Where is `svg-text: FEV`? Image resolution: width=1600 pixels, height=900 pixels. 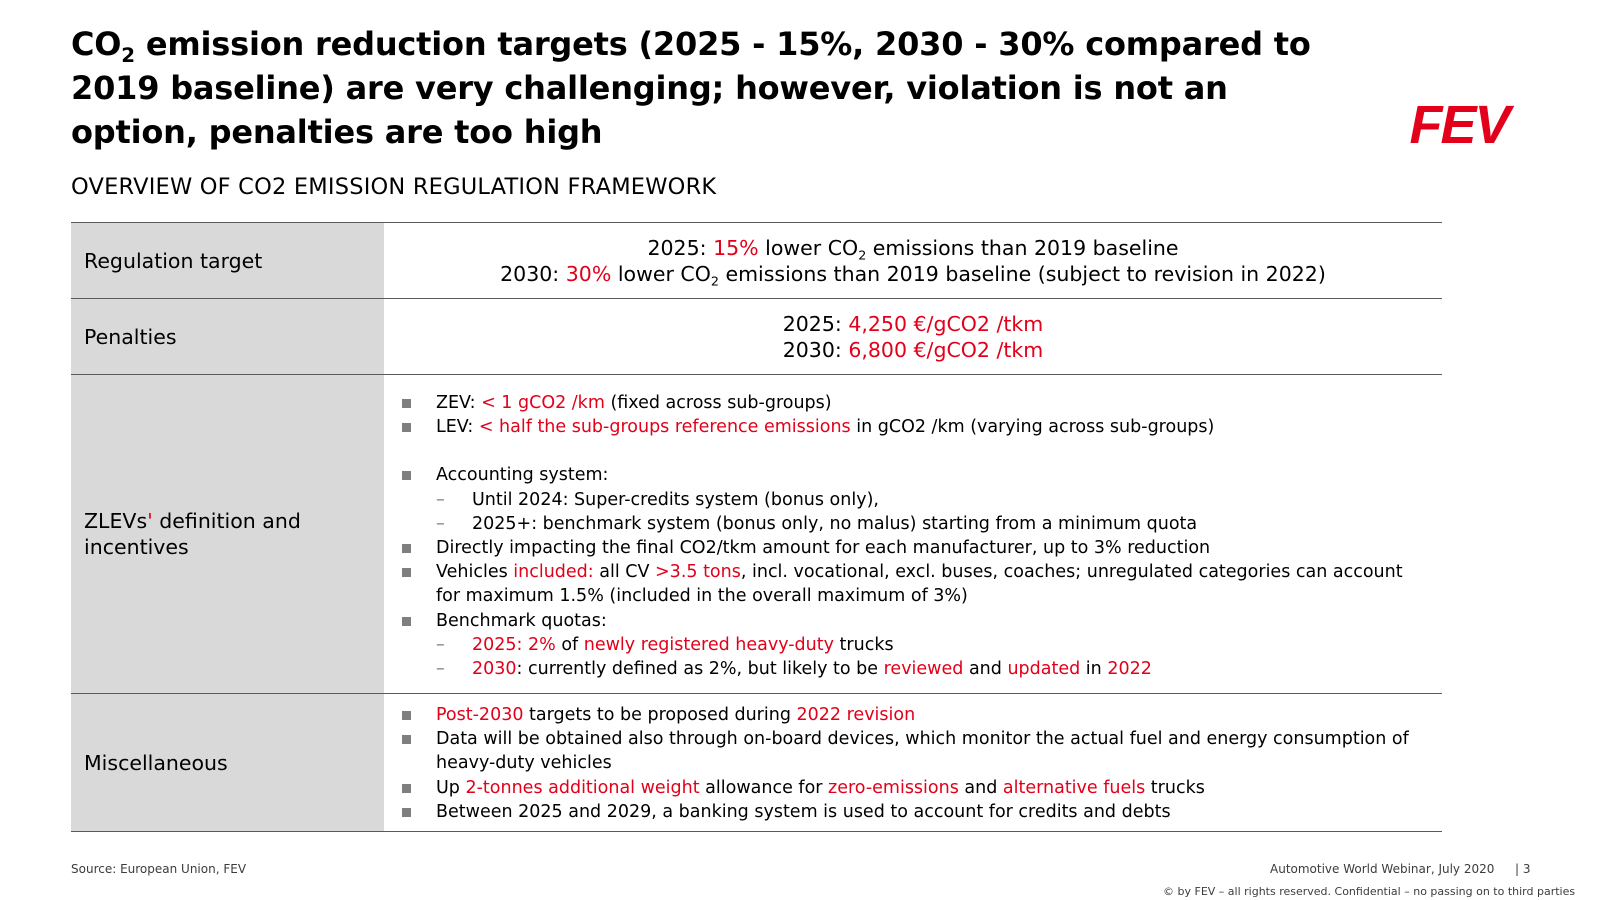 svg-text: FEV is located at coordinates (1461, 125).